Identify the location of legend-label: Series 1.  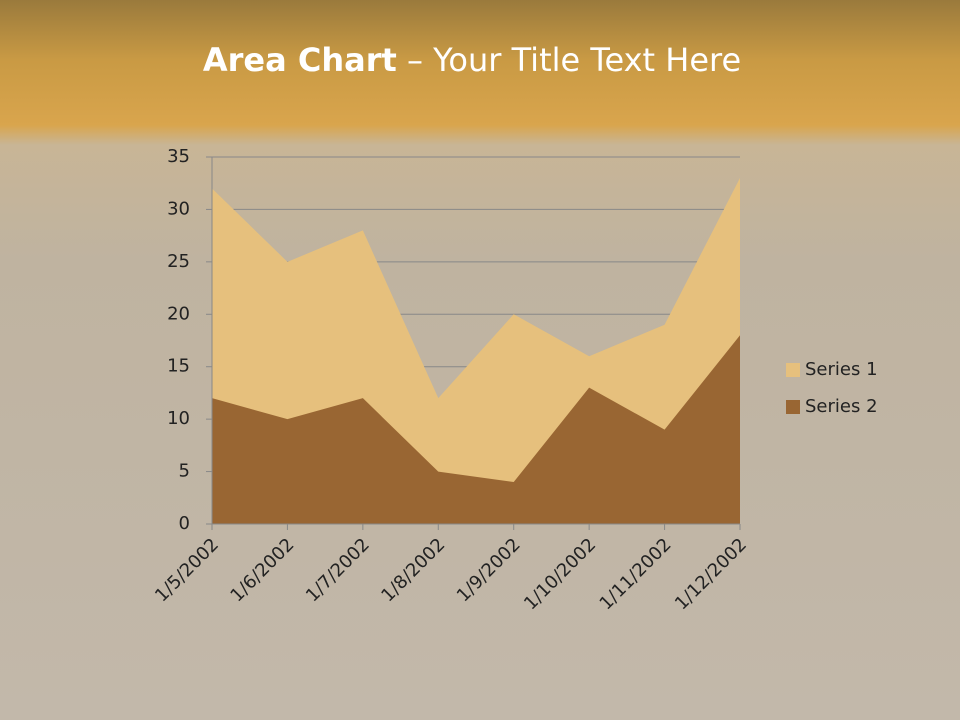
(841, 369).